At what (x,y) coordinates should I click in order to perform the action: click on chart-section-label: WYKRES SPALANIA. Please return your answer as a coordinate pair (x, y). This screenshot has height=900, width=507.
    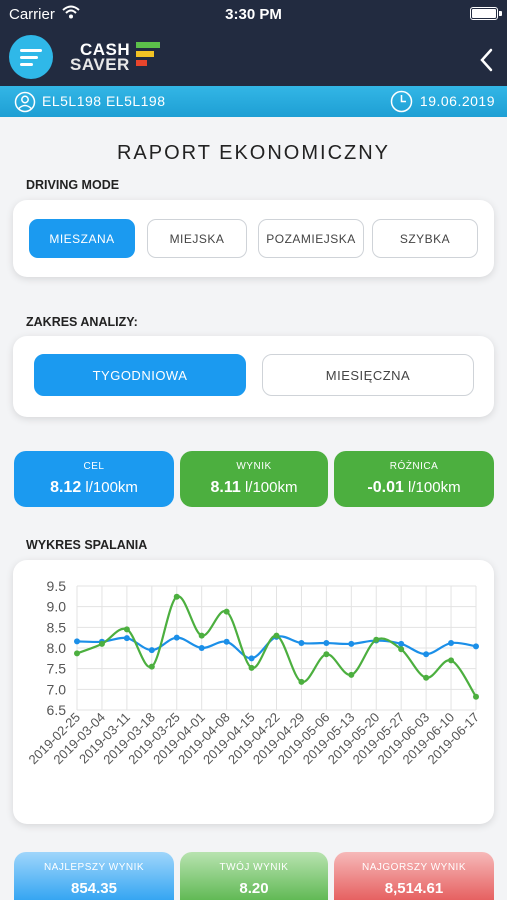
    Looking at the image, I should click on (87, 545).